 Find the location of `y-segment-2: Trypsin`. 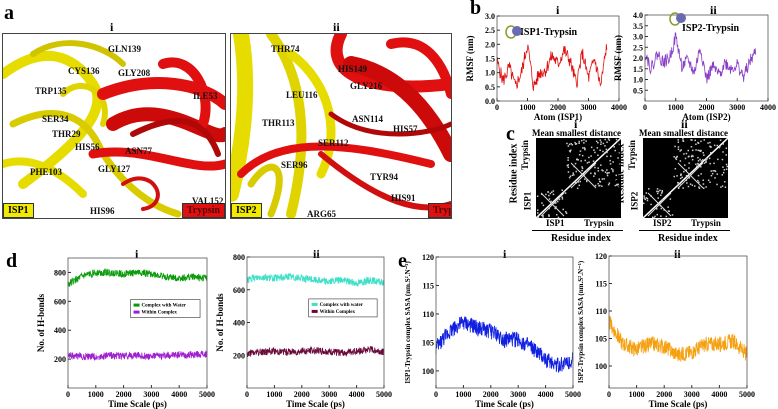

y-segment-2: Trypsin is located at coordinates (631, 155).